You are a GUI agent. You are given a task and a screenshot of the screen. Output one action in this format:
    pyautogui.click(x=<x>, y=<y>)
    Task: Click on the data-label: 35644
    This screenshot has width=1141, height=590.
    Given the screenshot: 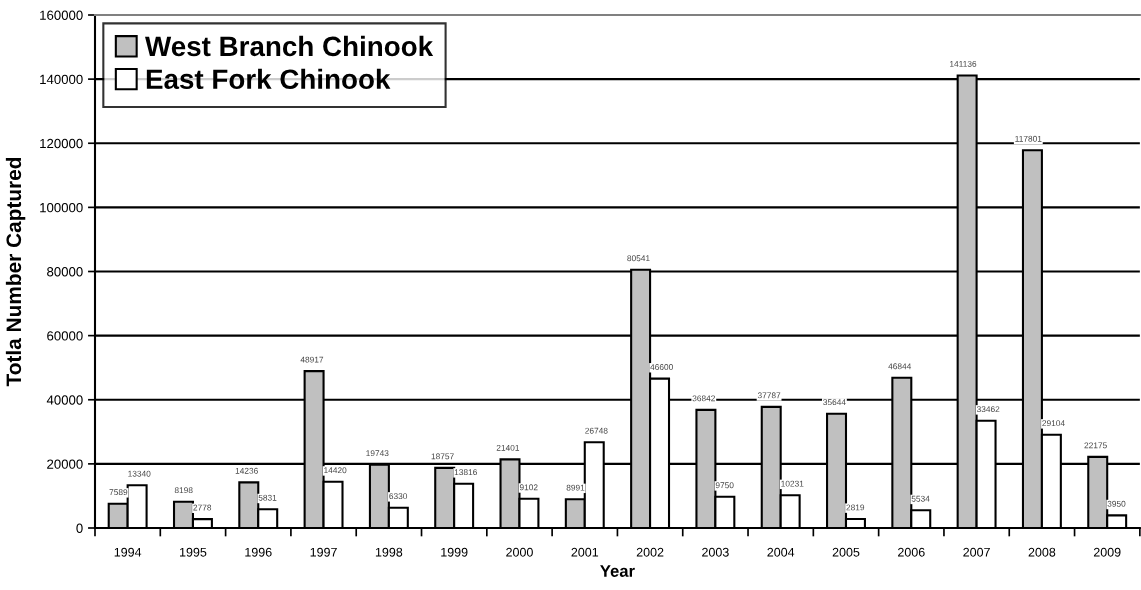 What is the action you would take?
    pyautogui.click(x=834, y=402)
    